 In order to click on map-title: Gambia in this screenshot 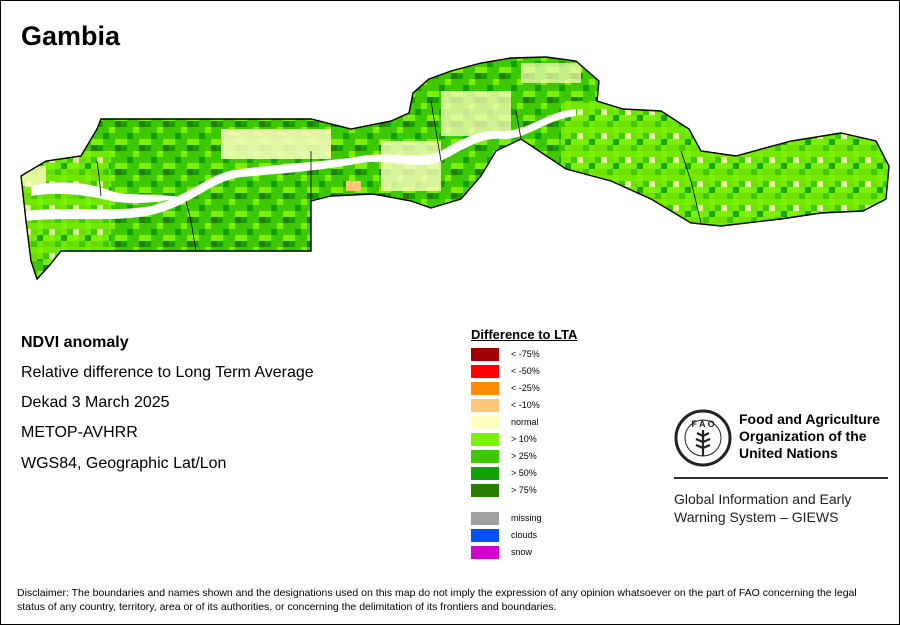, I will do `click(71, 36)`.